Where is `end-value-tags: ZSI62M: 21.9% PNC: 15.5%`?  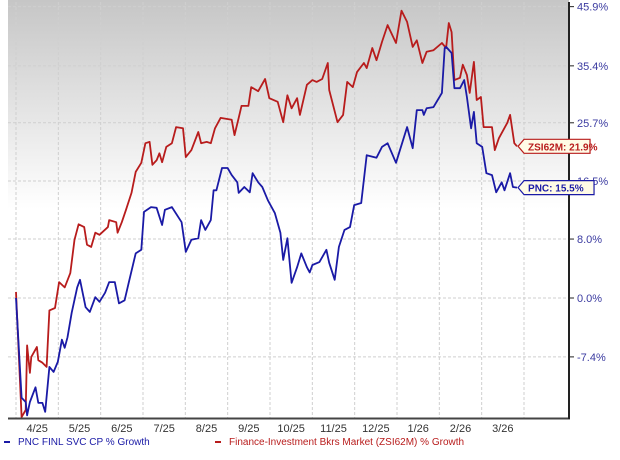 end-value-tags: ZSI62M: 21.9% PNC: 15.5% is located at coordinates (557, 167).